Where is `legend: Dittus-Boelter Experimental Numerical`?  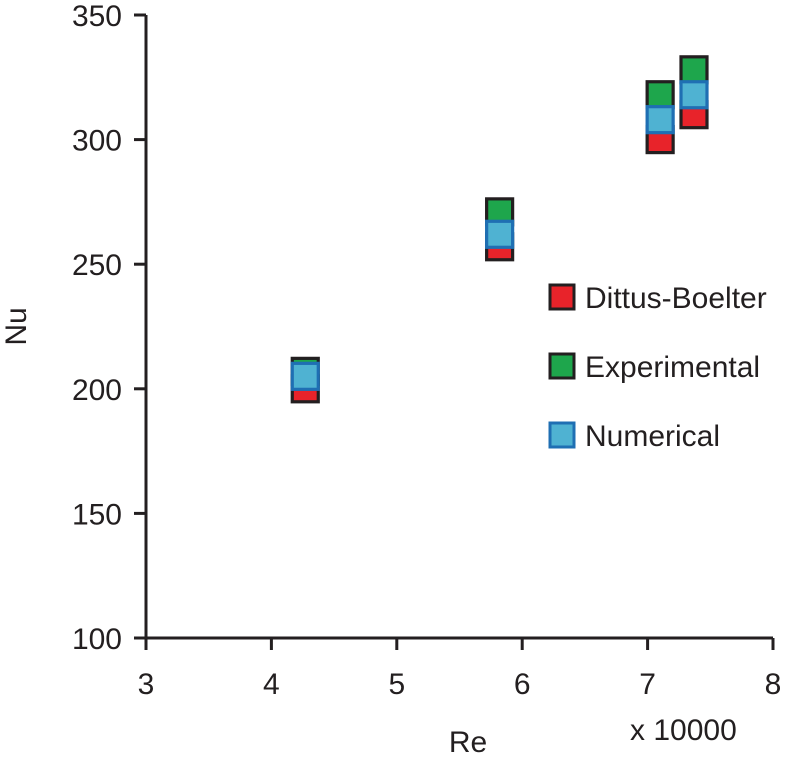 legend: Dittus-Boelter Experimental Numerical is located at coordinates (657, 367).